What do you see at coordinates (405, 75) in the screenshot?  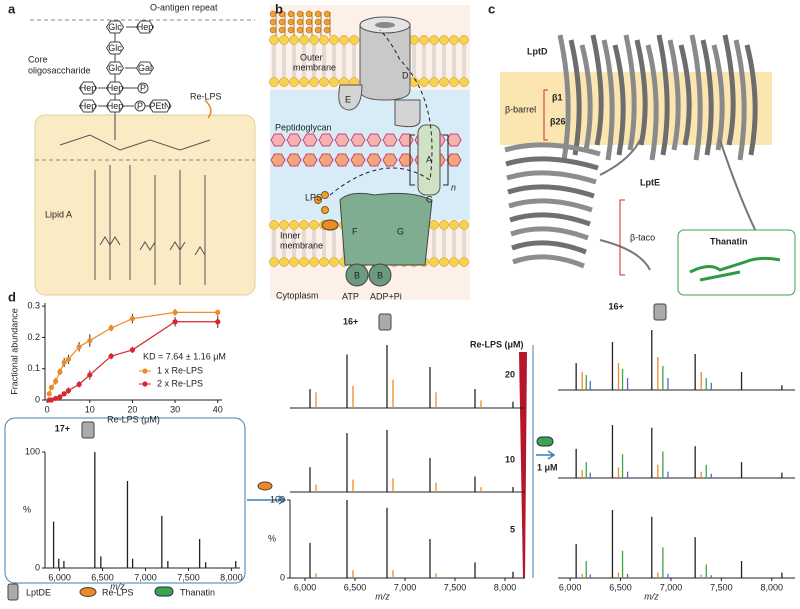 I see `protein-label: D` at bounding box center [405, 75].